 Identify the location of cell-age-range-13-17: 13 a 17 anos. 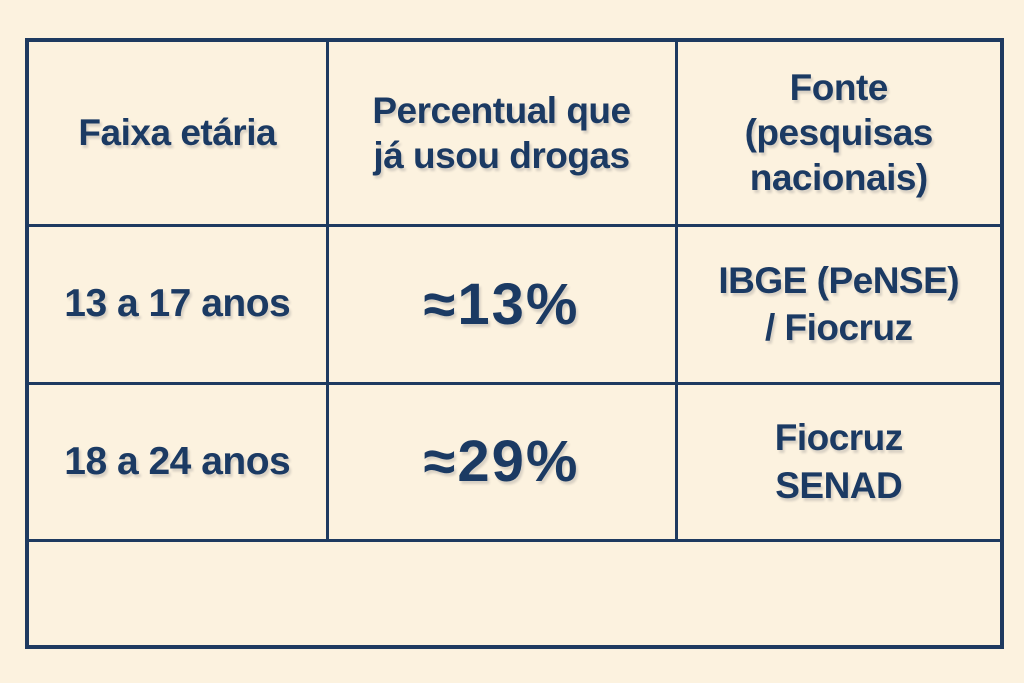
(177, 304).